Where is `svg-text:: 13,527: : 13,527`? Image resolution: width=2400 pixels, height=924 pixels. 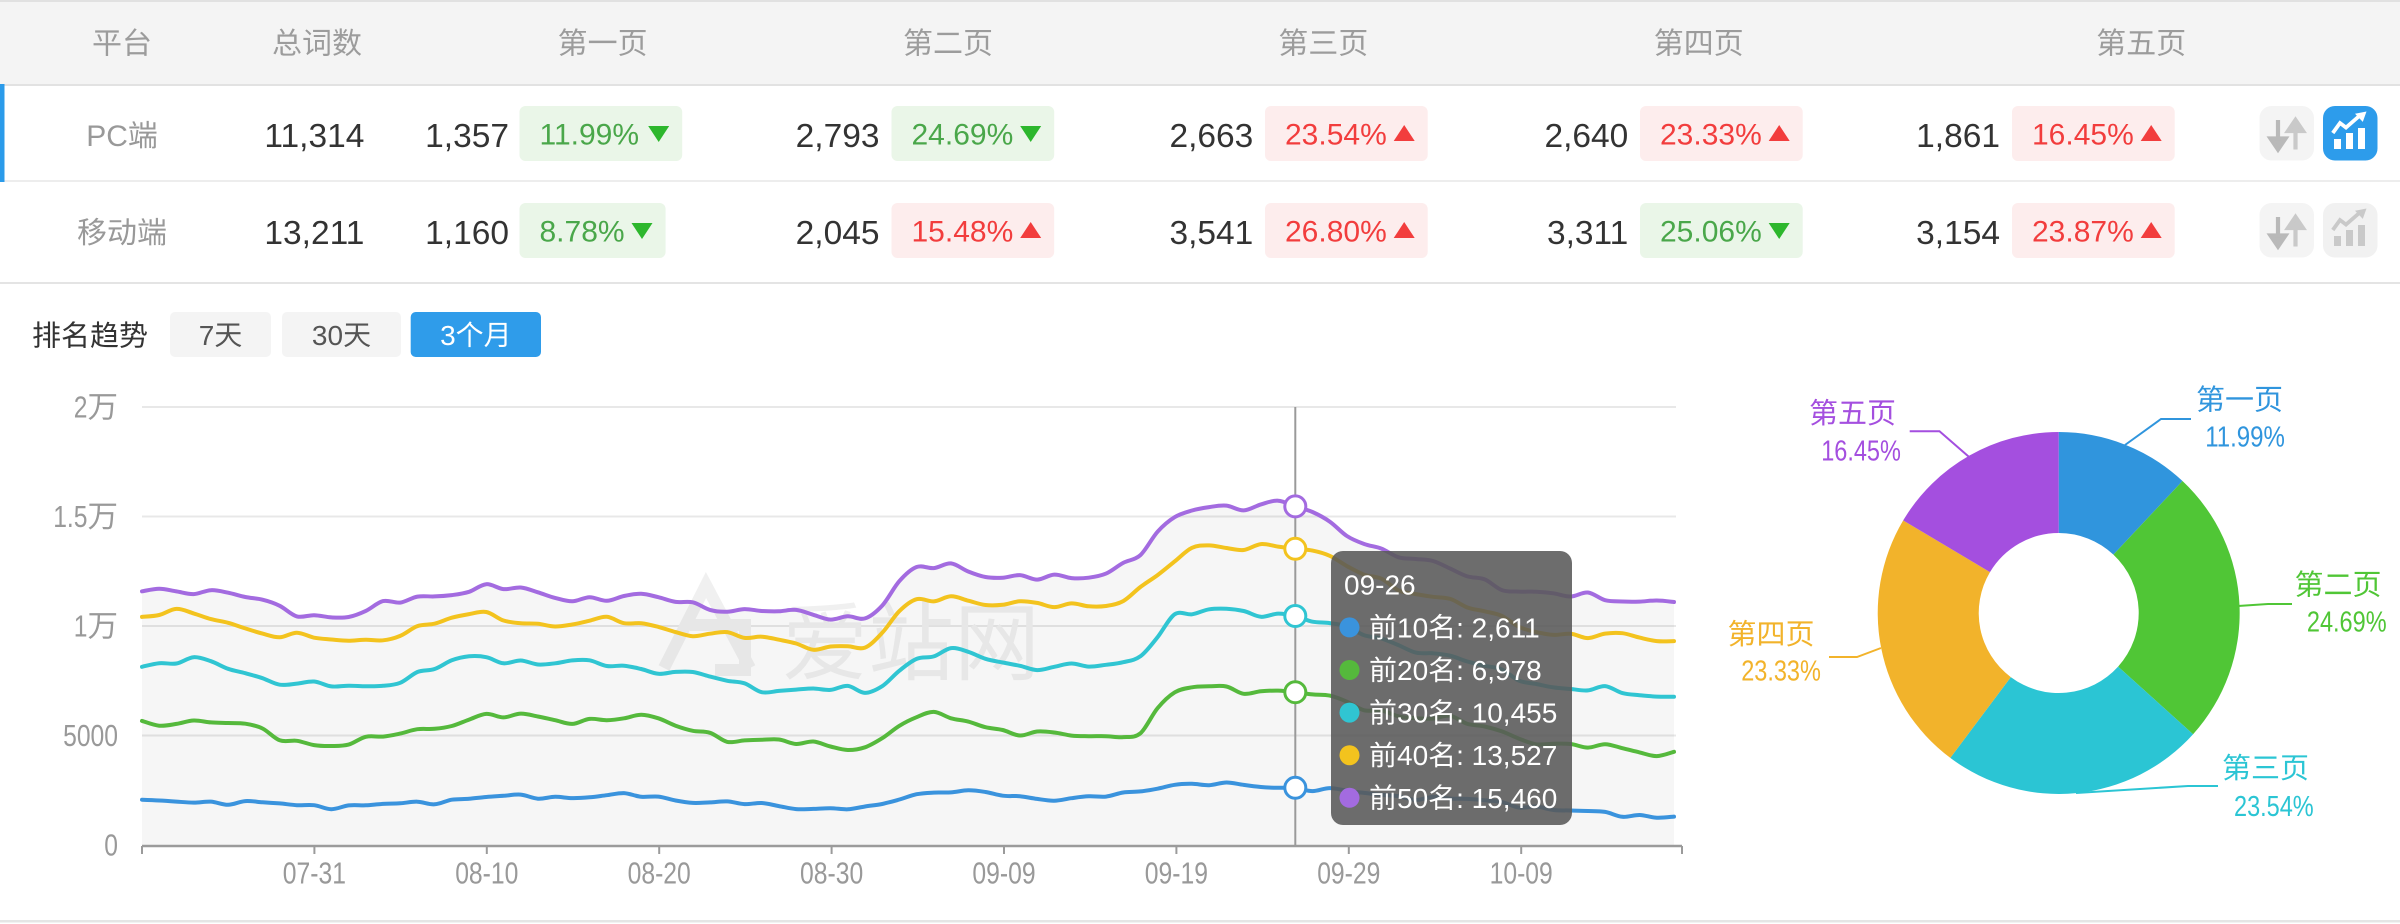
svg-text:: 13,527: : 13,527 is located at coordinates (1506, 755).